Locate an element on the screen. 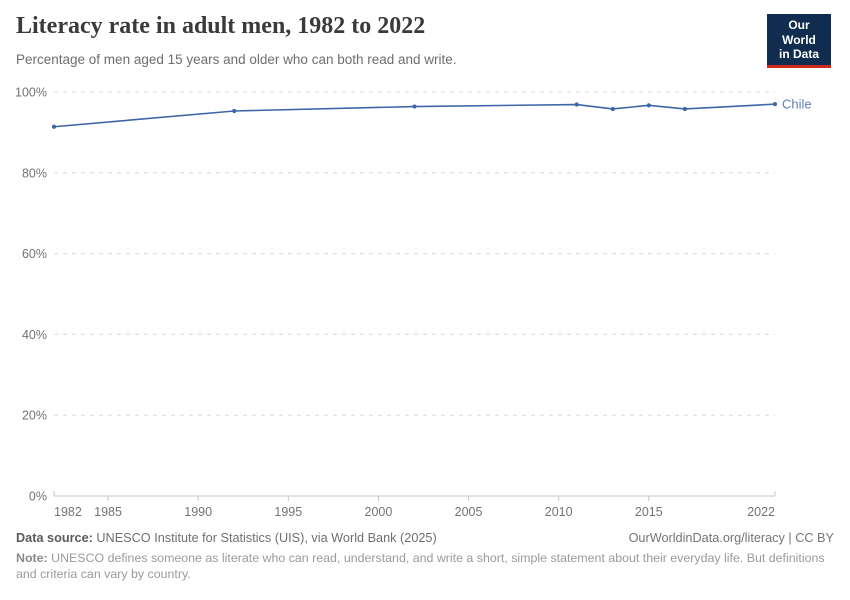  x-axis-label: 2022 is located at coordinates (761, 512).